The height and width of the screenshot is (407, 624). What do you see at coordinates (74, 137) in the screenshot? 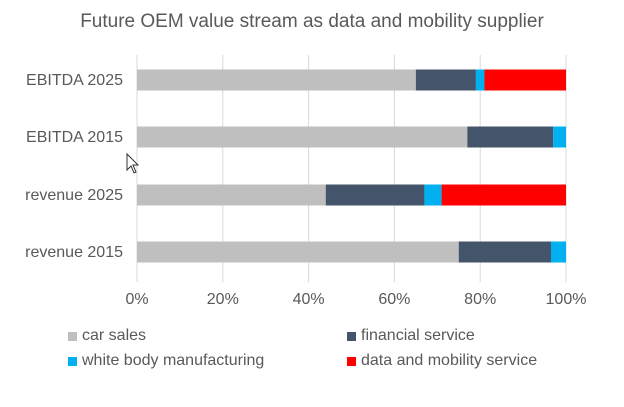
I see `y-category-label: EBITDA 2015` at bounding box center [74, 137].